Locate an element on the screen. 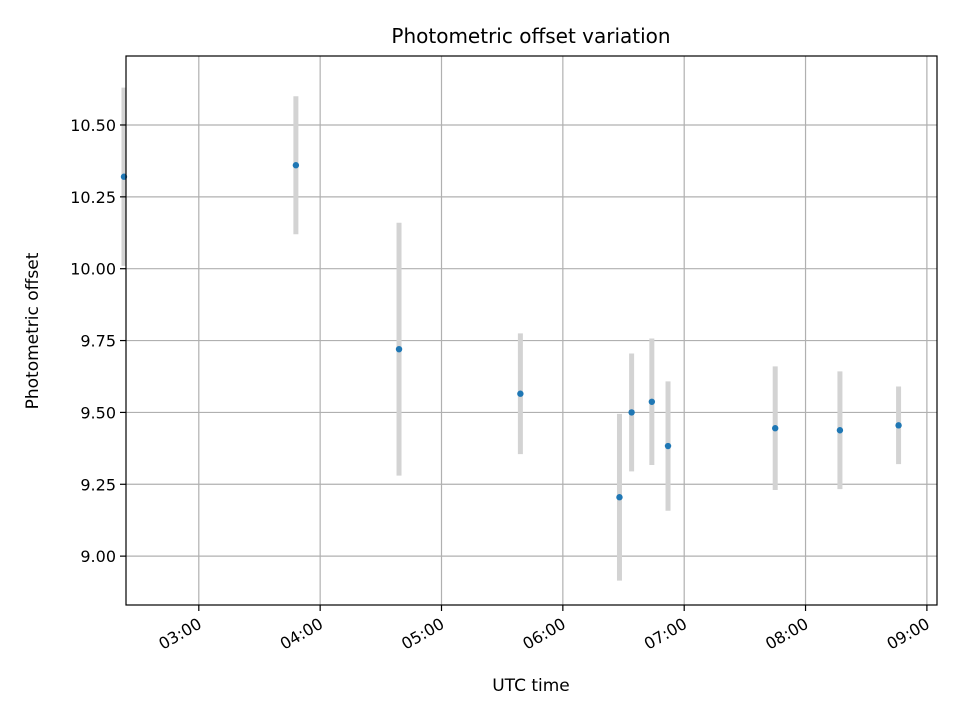  y-tick-label: 9.25 is located at coordinates (98, 484).